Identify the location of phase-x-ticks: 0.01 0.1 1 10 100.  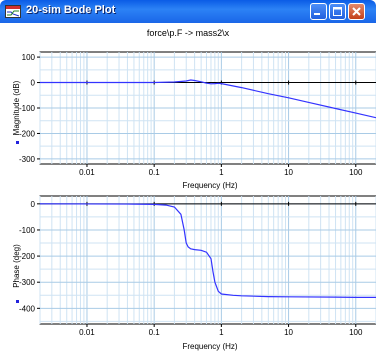
(221, 330).